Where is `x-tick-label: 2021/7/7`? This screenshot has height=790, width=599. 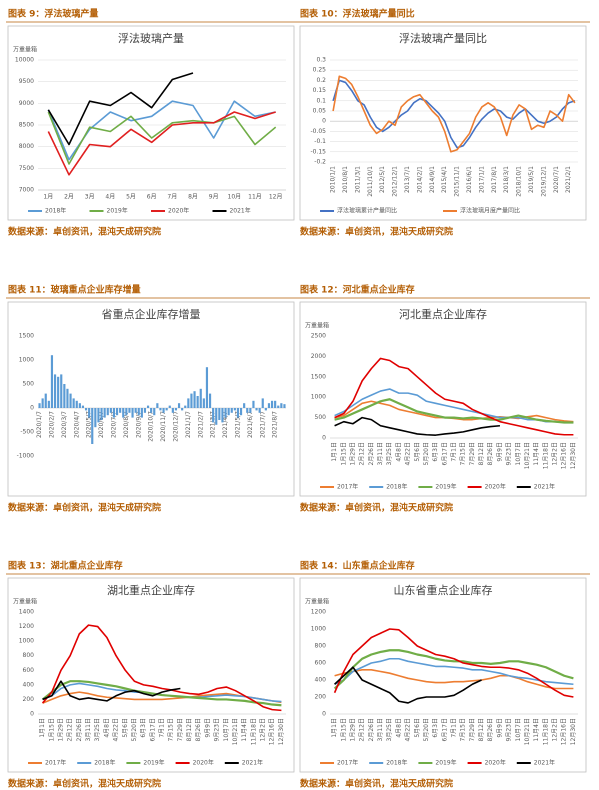 x-tick-label: 2021/7/7 is located at coordinates (262, 424).